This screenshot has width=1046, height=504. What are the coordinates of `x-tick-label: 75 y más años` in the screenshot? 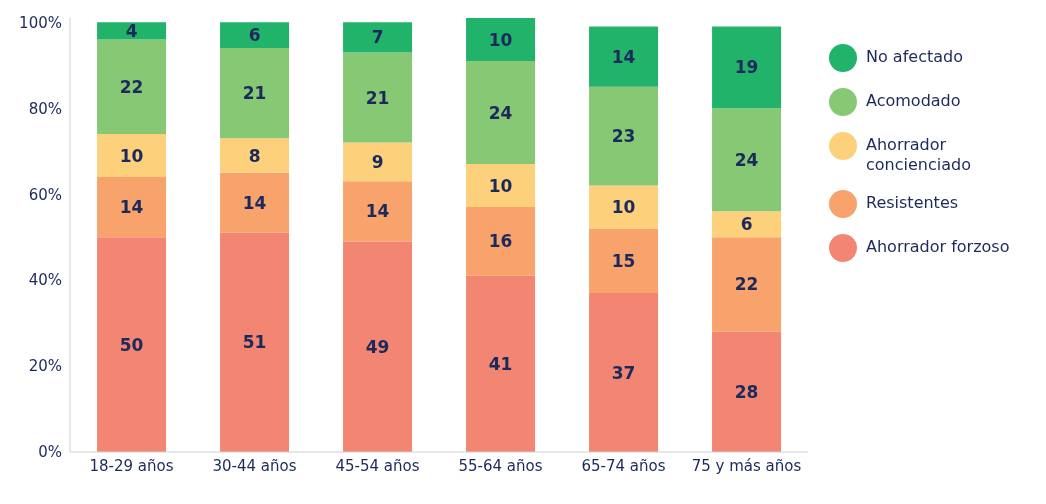 It's located at (746, 465).